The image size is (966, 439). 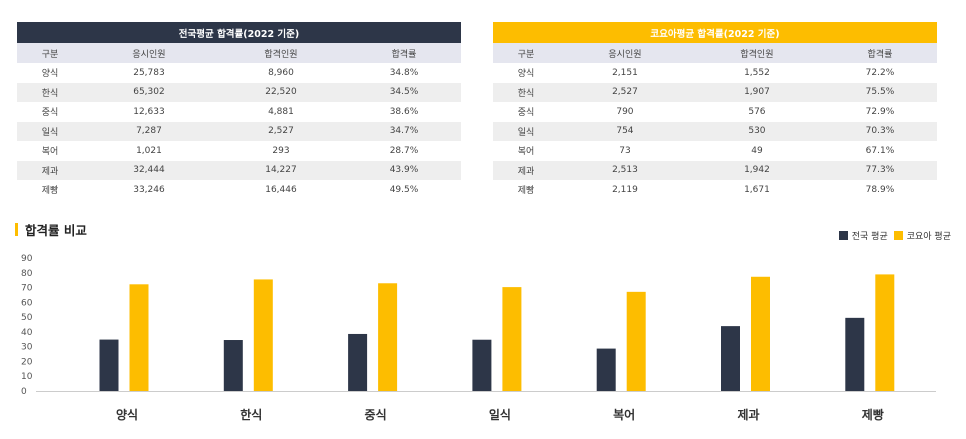 I want to click on cell-pass-rate: 43.9%, so click(x=403, y=170).